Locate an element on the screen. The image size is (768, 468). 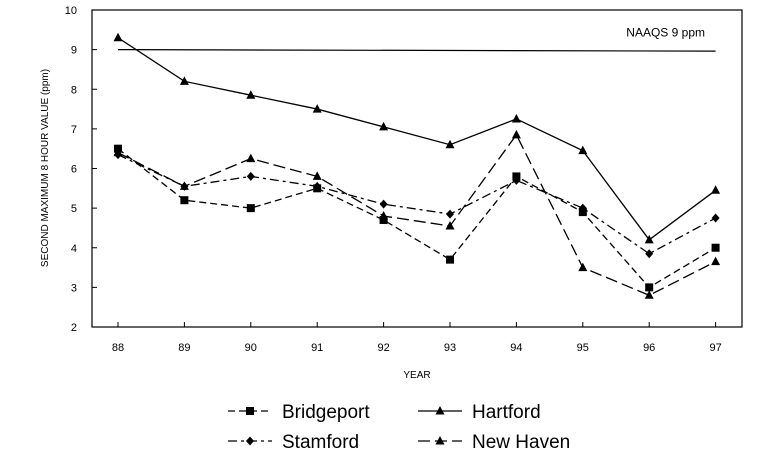
x-tick-label-91: 91 is located at coordinates (317, 348).